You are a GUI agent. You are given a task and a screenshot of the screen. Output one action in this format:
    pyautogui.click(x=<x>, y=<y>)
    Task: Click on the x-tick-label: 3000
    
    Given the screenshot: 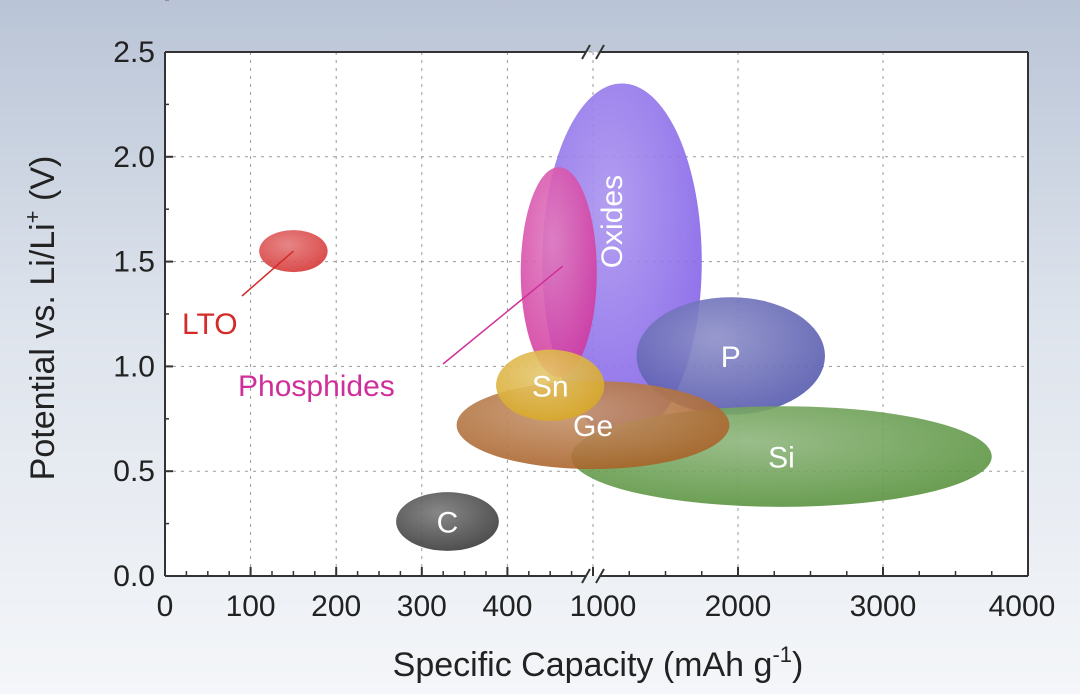 What is the action you would take?
    pyautogui.click(x=883, y=606)
    